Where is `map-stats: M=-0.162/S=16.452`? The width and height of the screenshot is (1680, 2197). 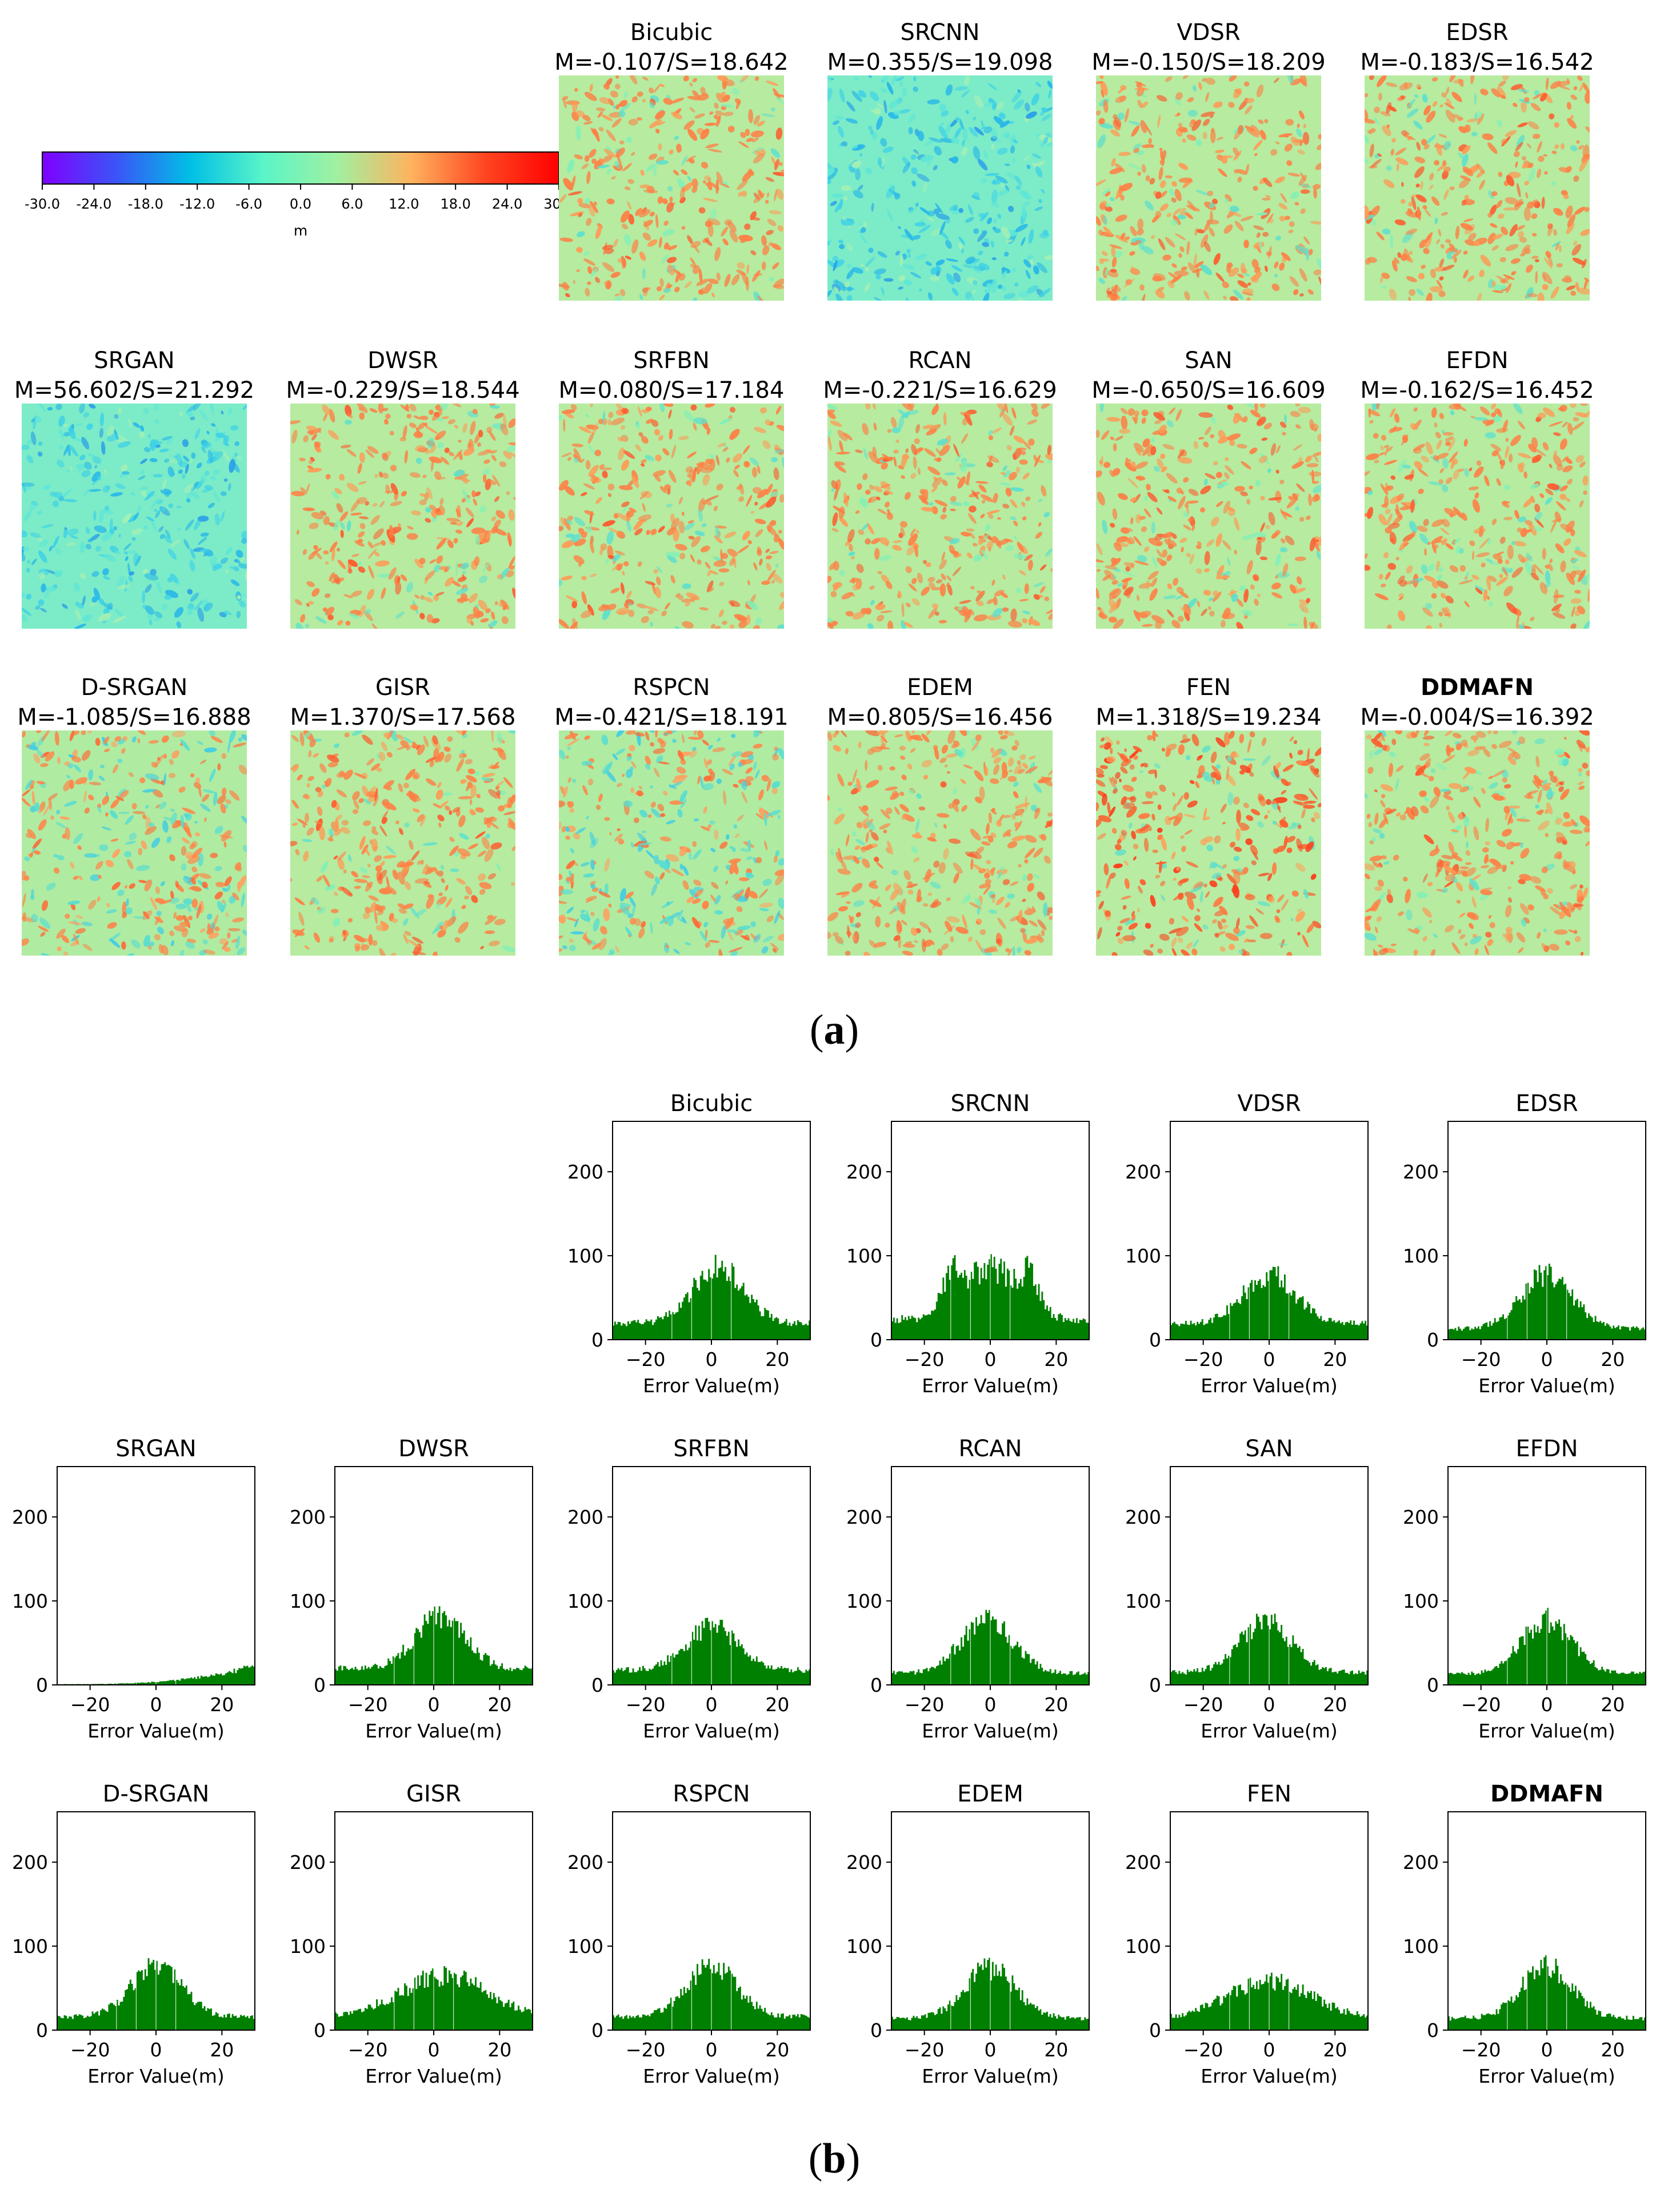 map-stats: M=-0.162/S=16.452 is located at coordinates (1477, 390).